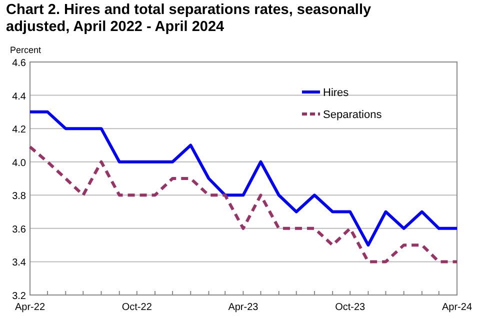 The height and width of the screenshot is (320, 480). Describe the element at coordinates (19, 263) in the screenshot. I see `y-tick-label: 3.4` at that location.